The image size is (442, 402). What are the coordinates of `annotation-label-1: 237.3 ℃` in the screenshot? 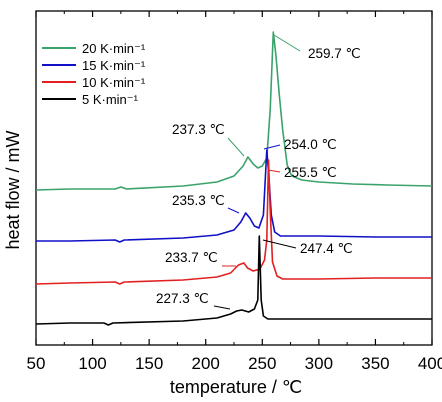 It's located at (198, 129).